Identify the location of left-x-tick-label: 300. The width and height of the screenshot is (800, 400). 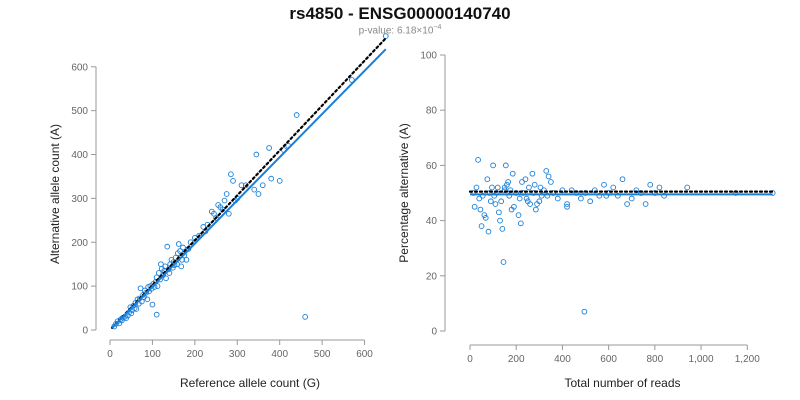
(237, 354).